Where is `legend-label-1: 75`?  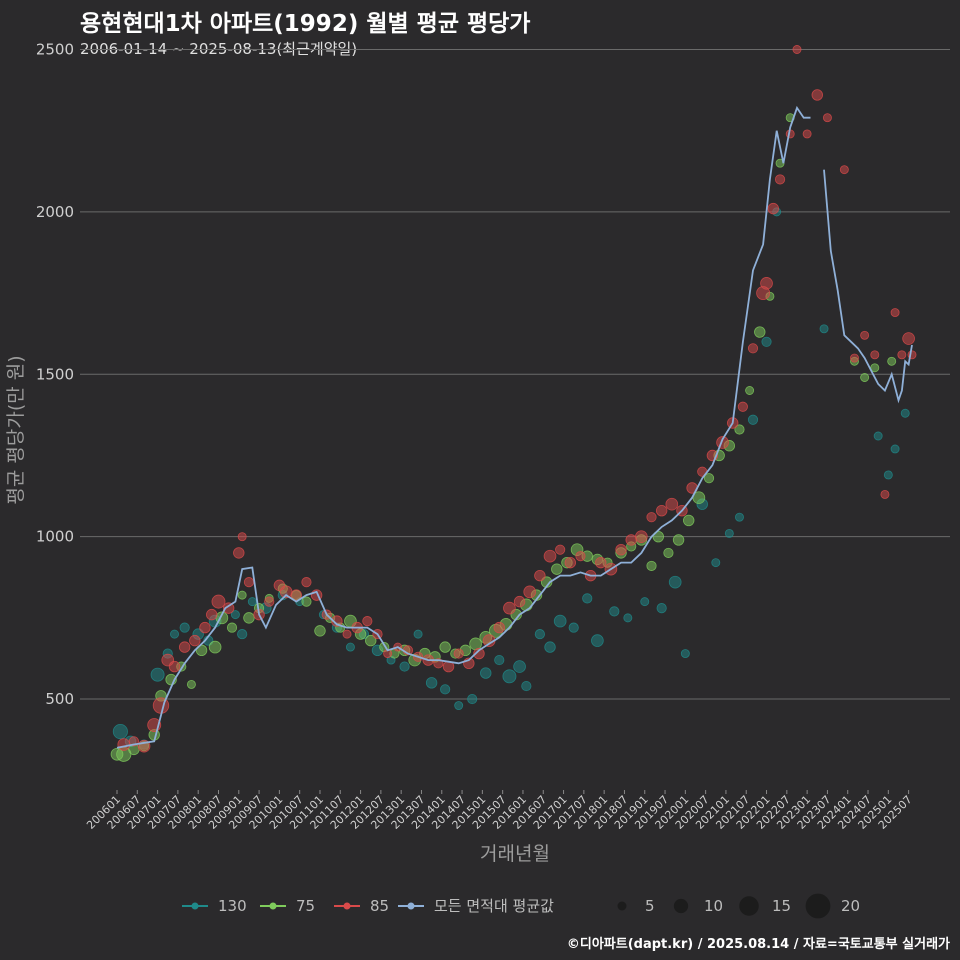
legend-label-1: 75 is located at coordinates (305, 906).